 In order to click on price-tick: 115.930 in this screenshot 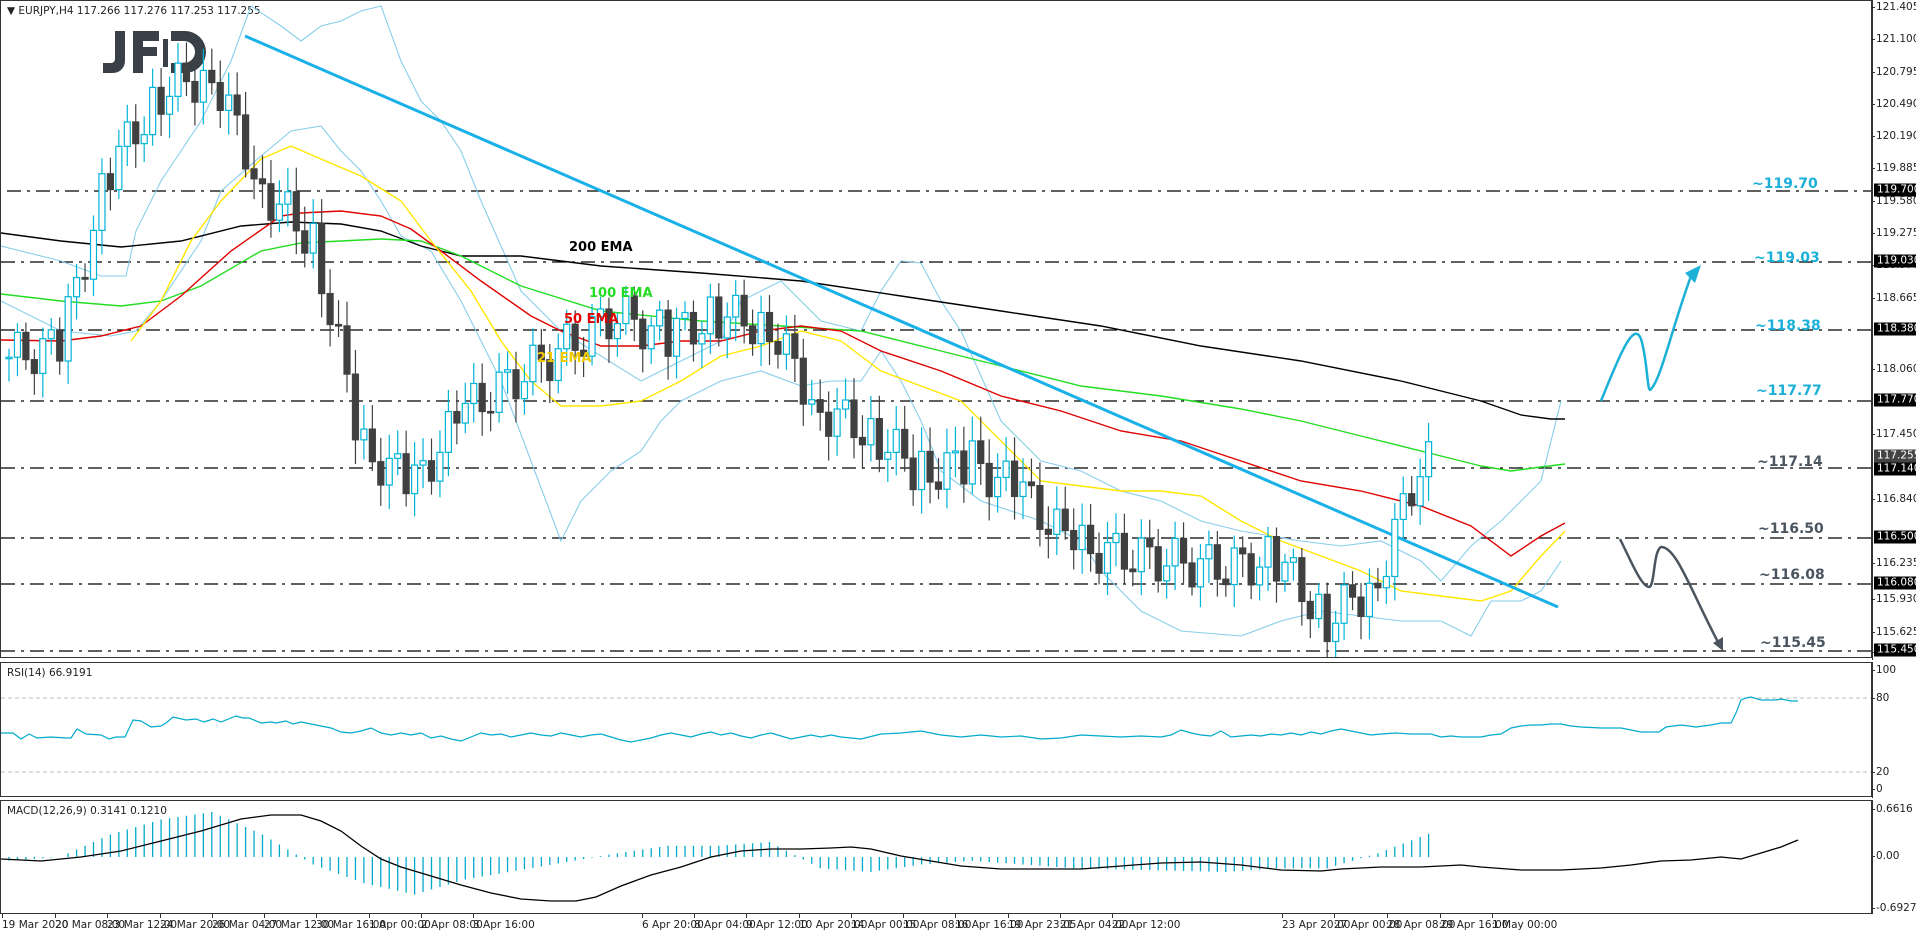, I will do `click(1893, 599)`.